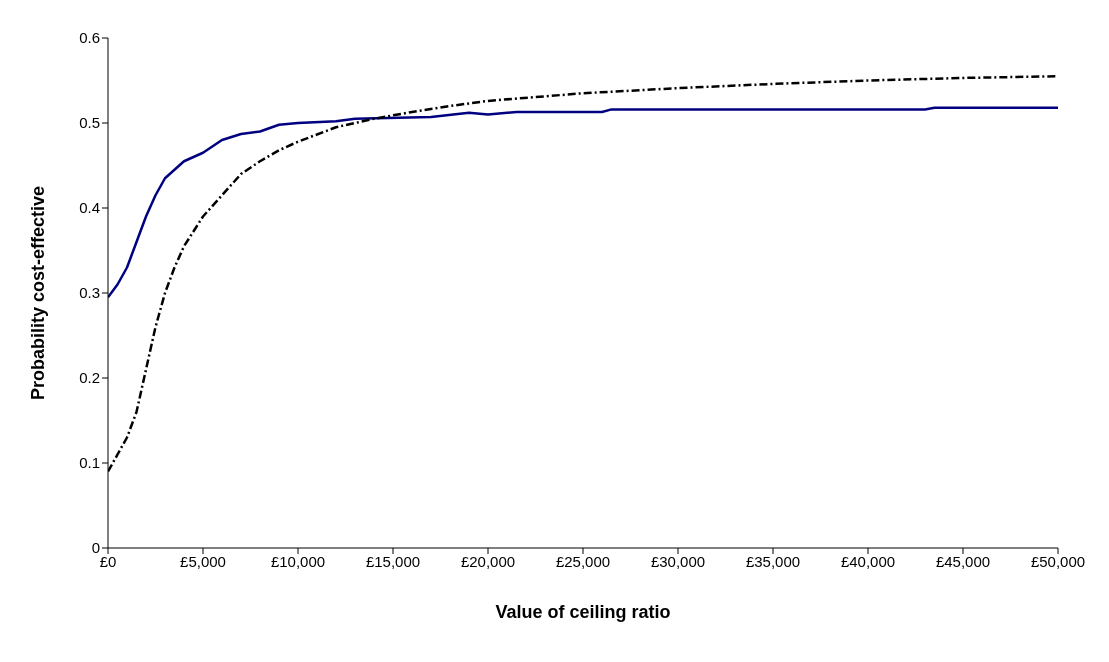  Describe the element at coordinates (89, 463) in the screenshot. I see `y-tick-label: 0.1` at that location.